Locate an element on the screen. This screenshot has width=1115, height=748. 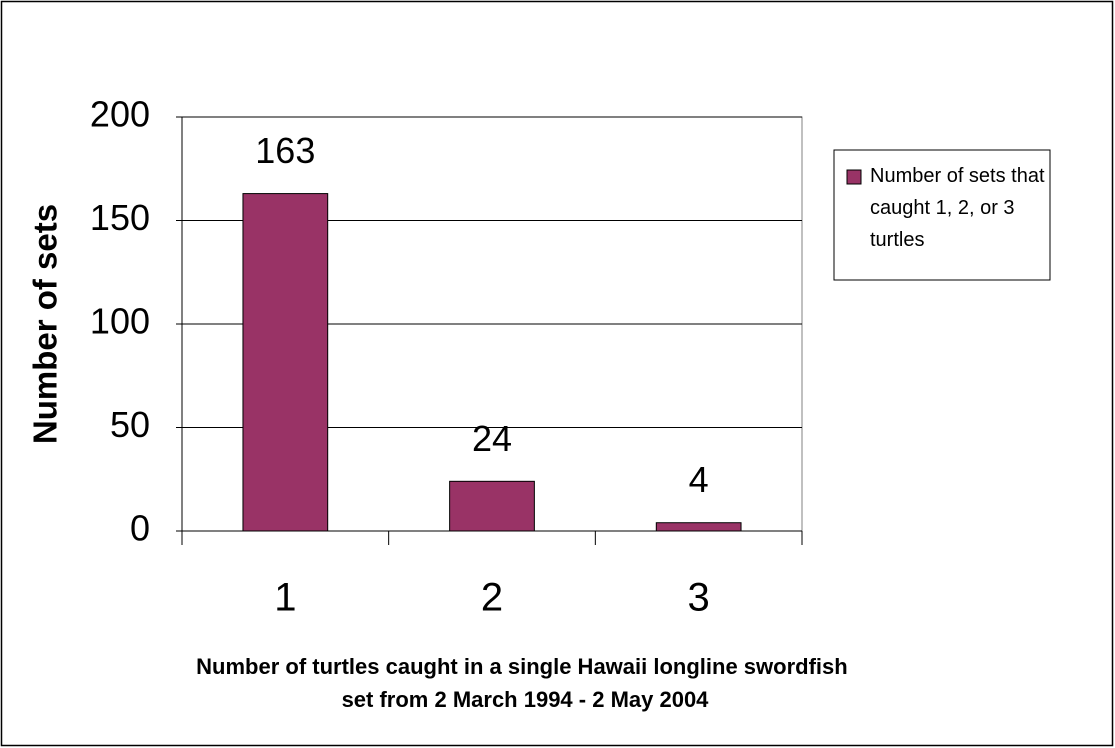
legend-box is located at coordinates (942, 215).